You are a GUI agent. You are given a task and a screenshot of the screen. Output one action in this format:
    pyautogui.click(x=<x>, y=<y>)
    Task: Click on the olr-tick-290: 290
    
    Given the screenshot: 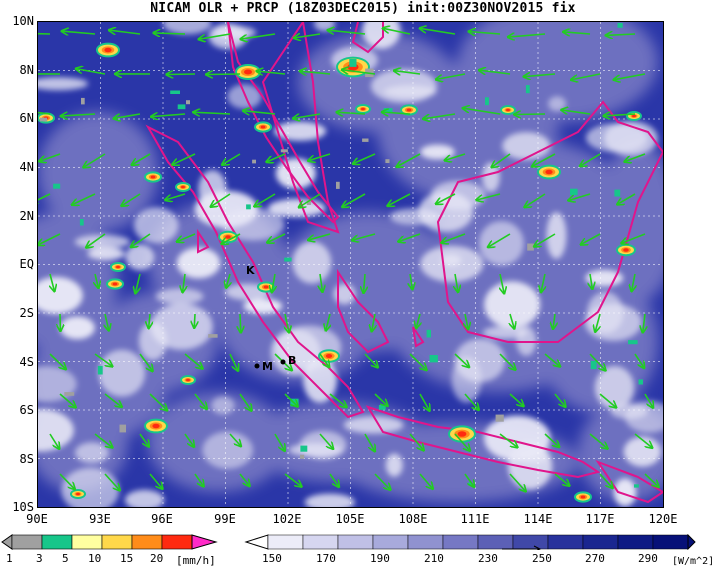 What is the action you would take?
    pyautogui.click(x=648, y=558)
    